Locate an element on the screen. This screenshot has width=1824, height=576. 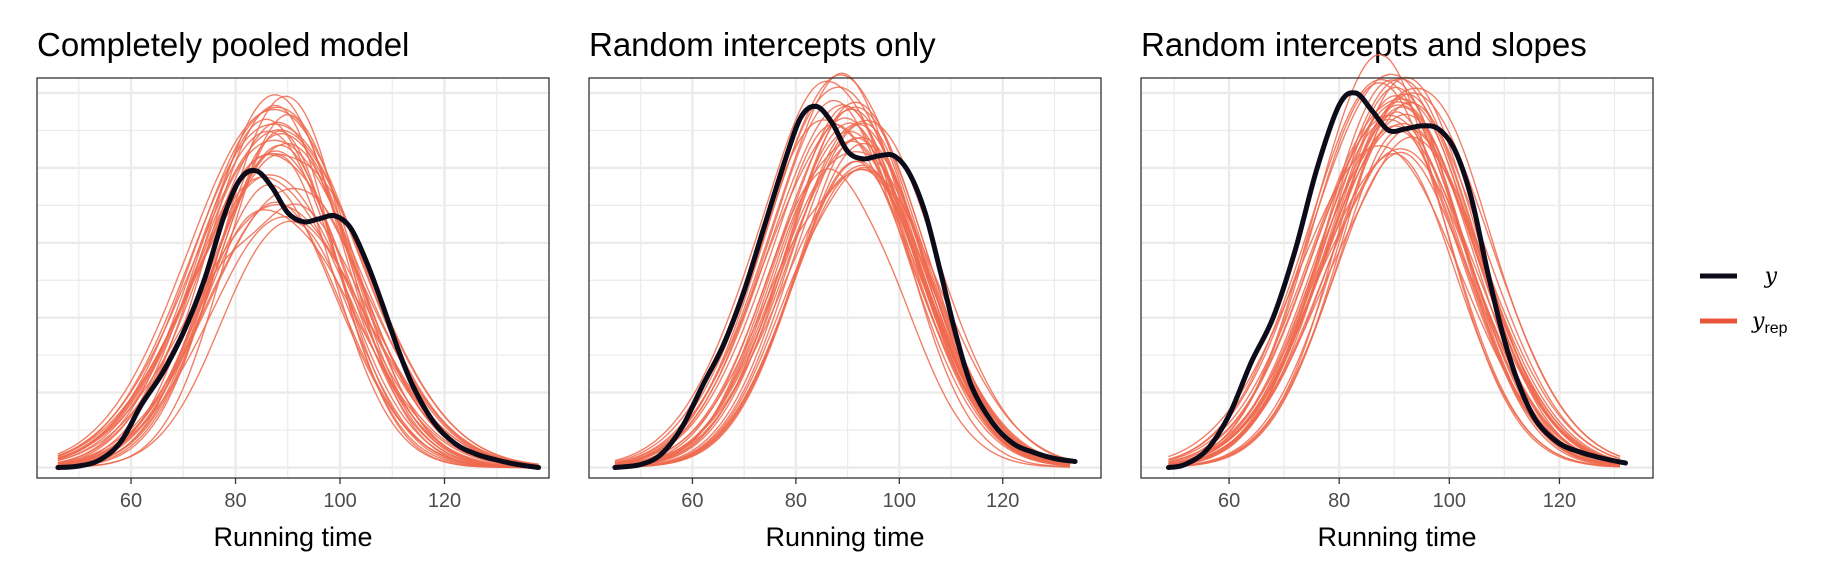
panel-title: Random intercepts and slopes is located at coordinates (1364, 44).